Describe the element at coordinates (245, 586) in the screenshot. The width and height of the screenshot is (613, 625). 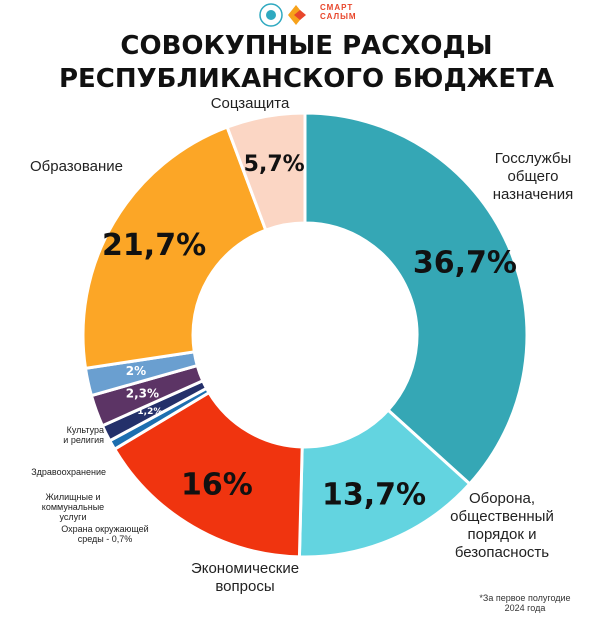
I see `label-econ-line: вопросы` at that location.